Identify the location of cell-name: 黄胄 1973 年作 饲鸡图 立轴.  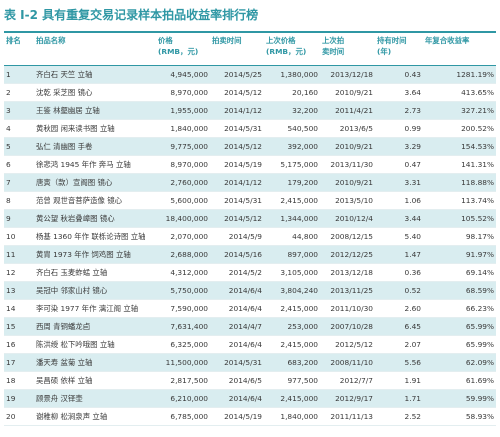
(95, 254).